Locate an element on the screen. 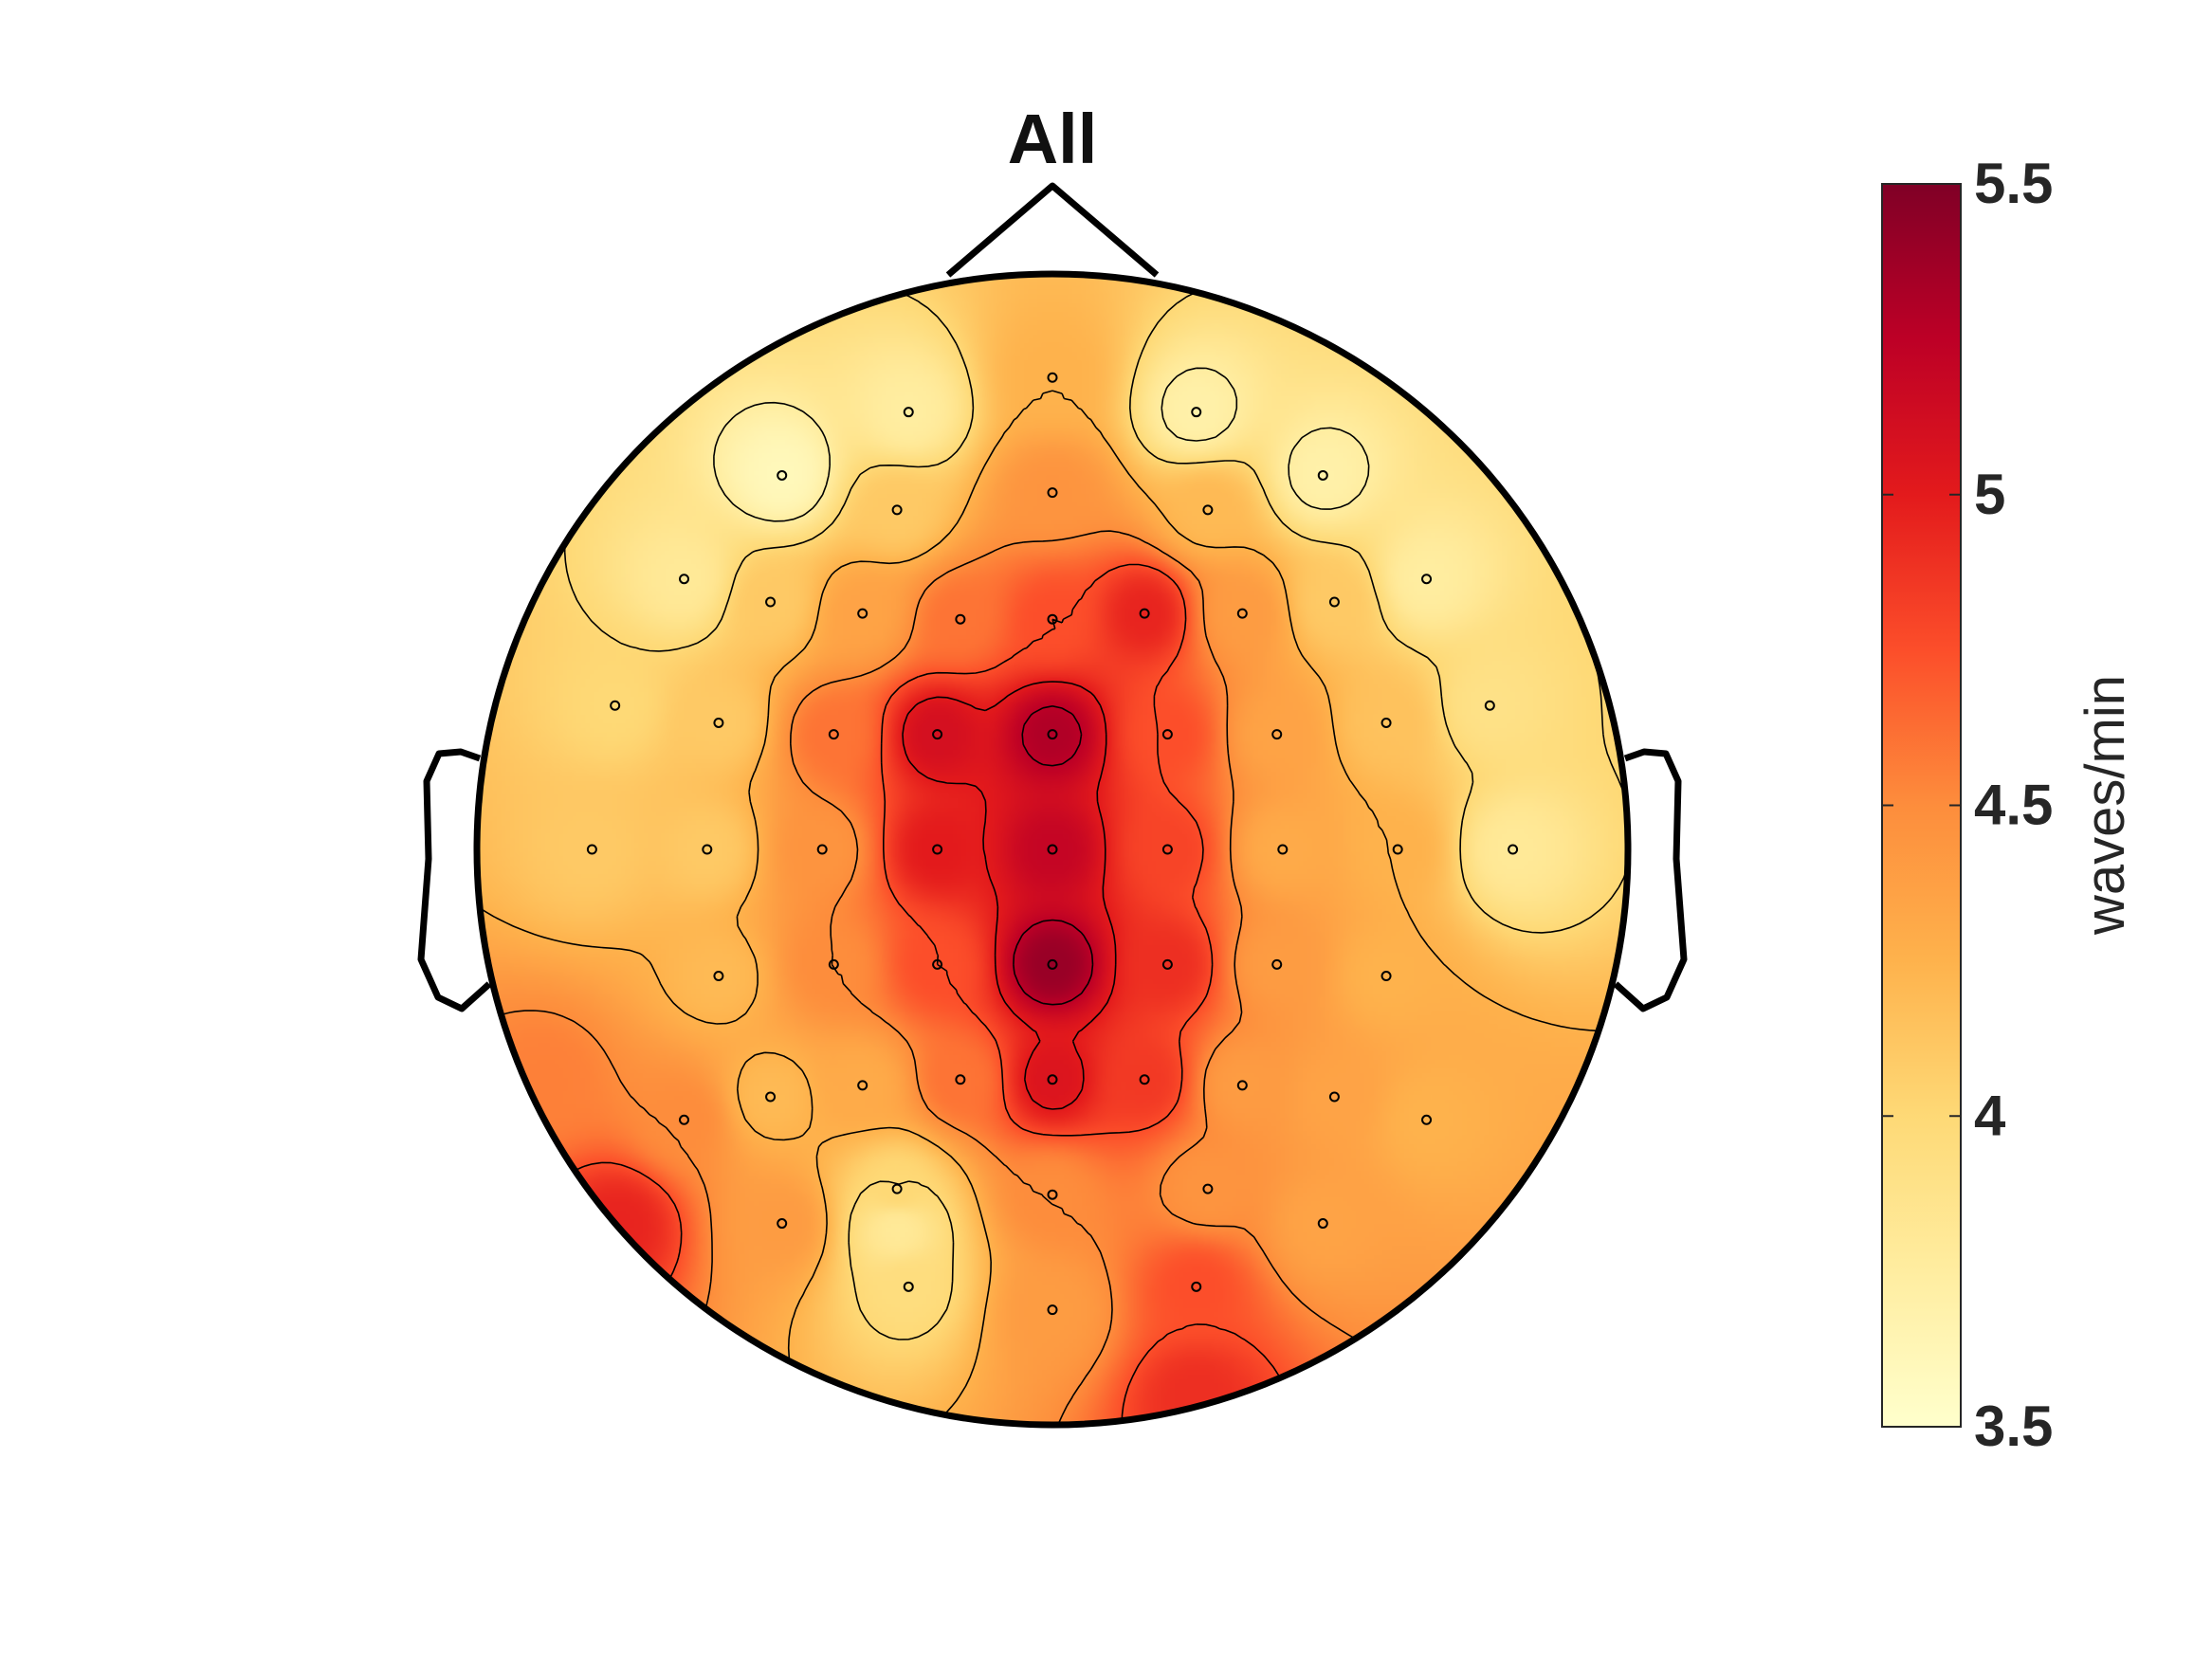  colorbar-gradient is located at coordinates (1921, 805).